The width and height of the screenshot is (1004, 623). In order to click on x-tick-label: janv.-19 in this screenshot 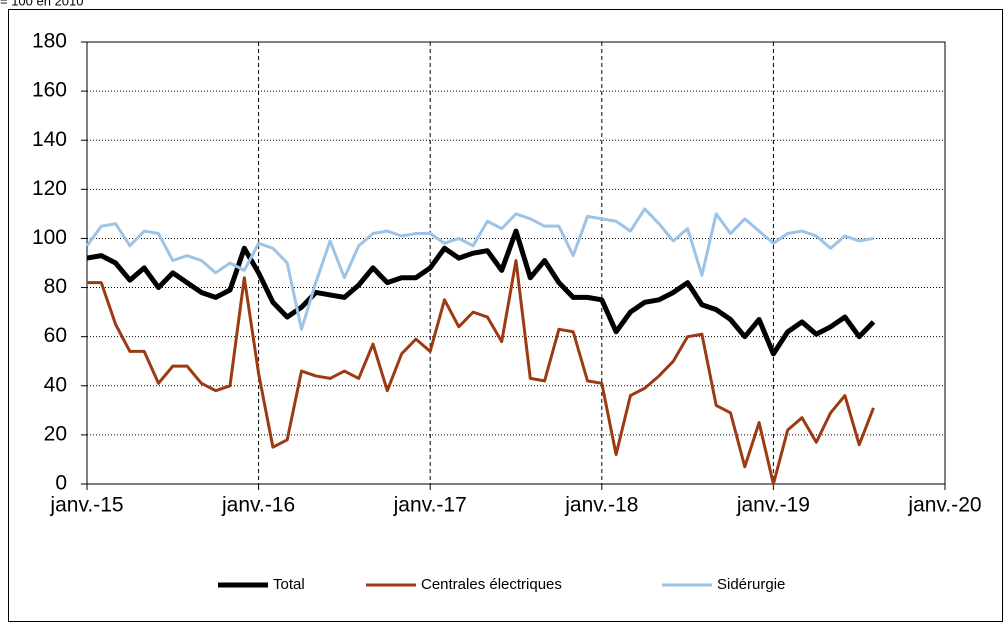, I will do `click(773, 505)`.